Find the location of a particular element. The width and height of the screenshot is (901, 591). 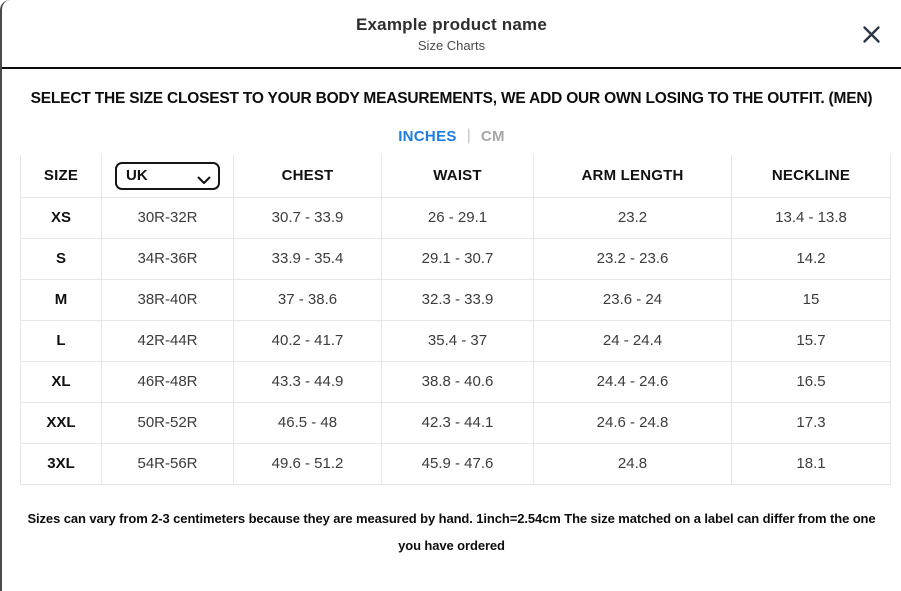

size-label: S is located at coordinates (61, 258).